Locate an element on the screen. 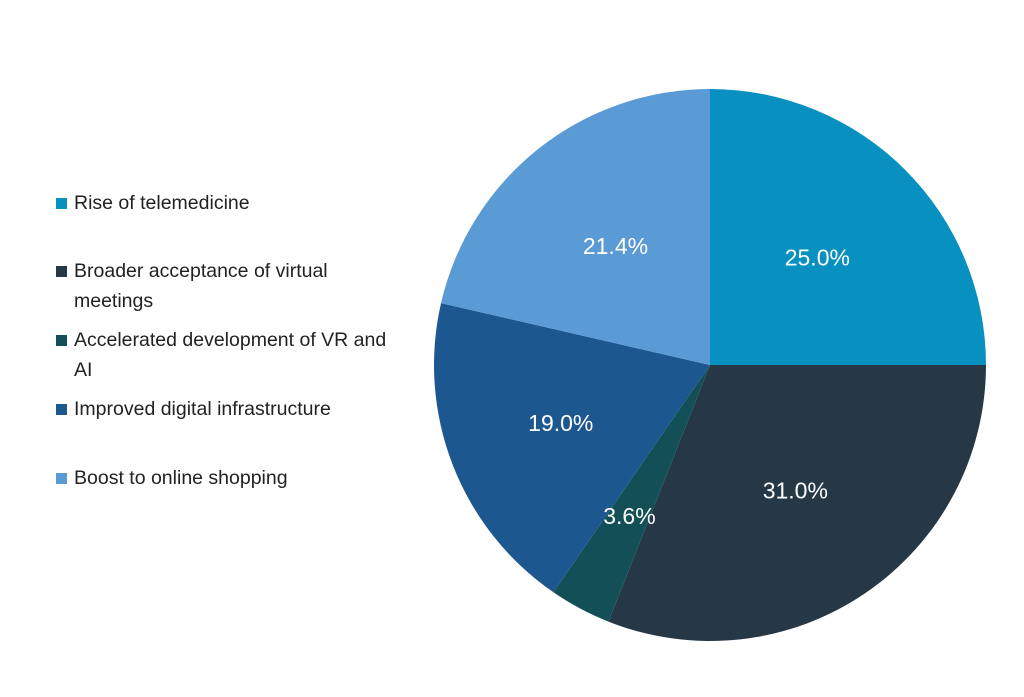 This screenshot has width=1024, height=697. legend-item-accelerated-development-of-vr-and-ai: Accelerated development of VR and AI is located at coordinates (226, 357).